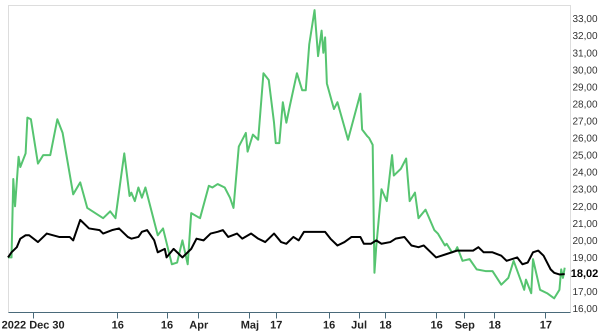 This screenshot has width=600, height=332. What do you see at coordinates (585, 70) in the screenshot?
I see `y-tick-label: 30,00` at bounding box center [585, 70].